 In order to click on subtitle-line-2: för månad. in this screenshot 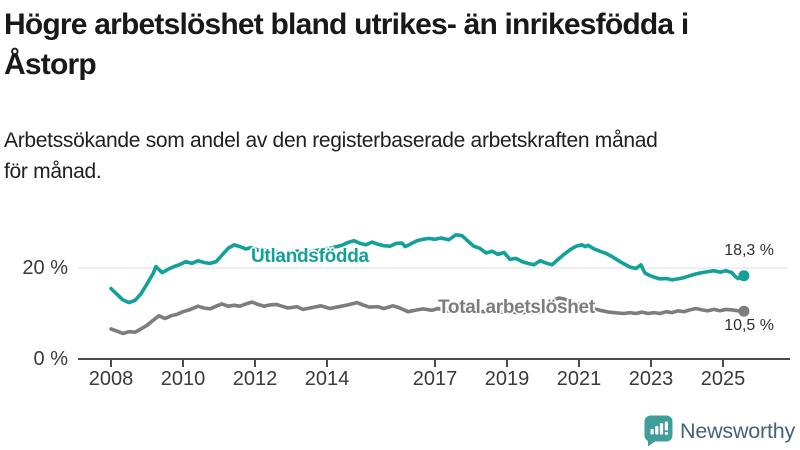, I will do `click(53, 171)`.